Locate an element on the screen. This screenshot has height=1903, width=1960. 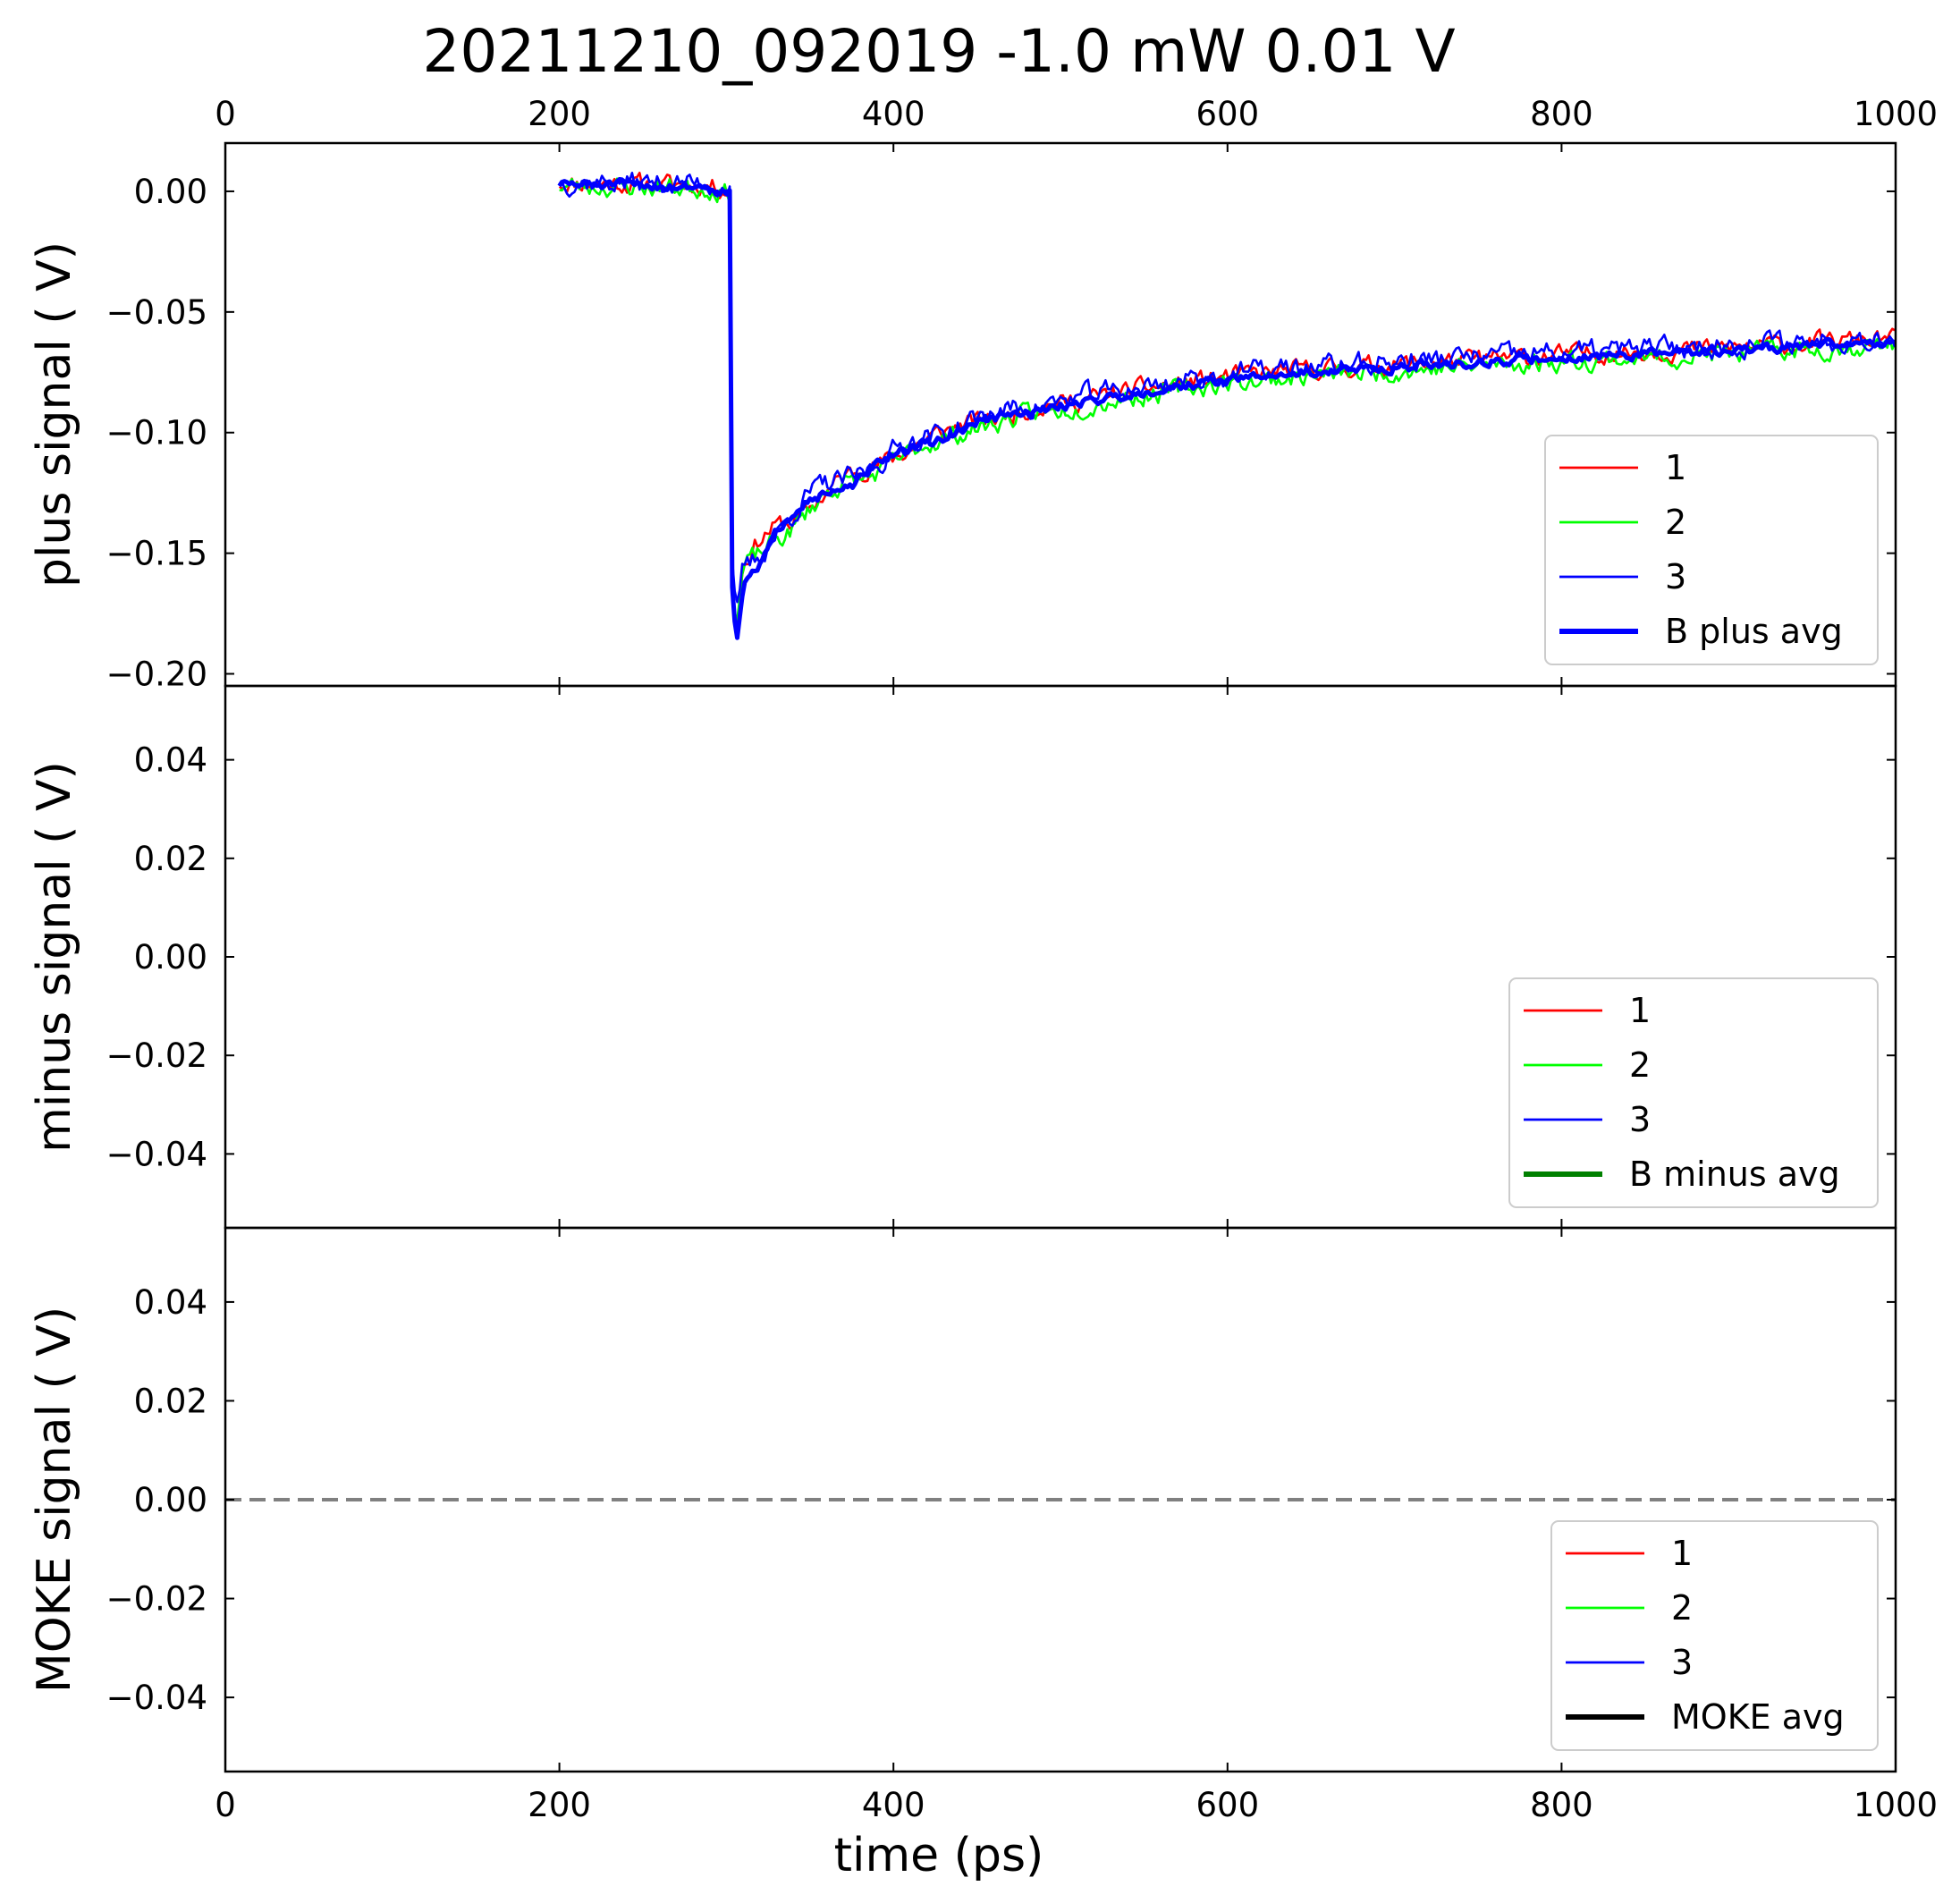
y-axis-label-middle: minus signal ( V) is located at coordinates (55, 957).